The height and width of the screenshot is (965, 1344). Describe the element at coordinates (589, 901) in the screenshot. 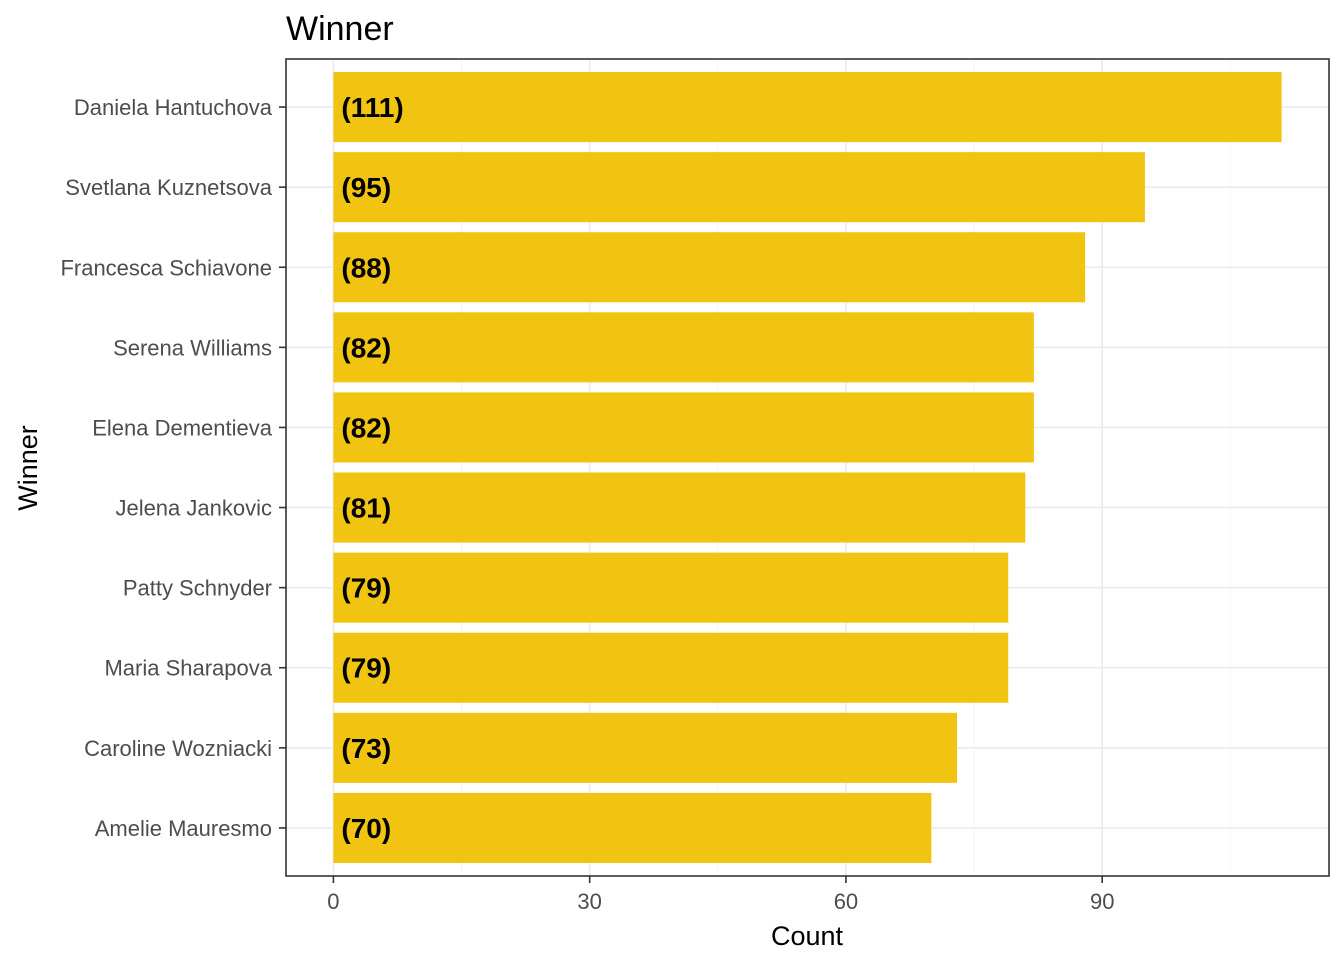

I see `x-axis-tick-label: 30` at that location.